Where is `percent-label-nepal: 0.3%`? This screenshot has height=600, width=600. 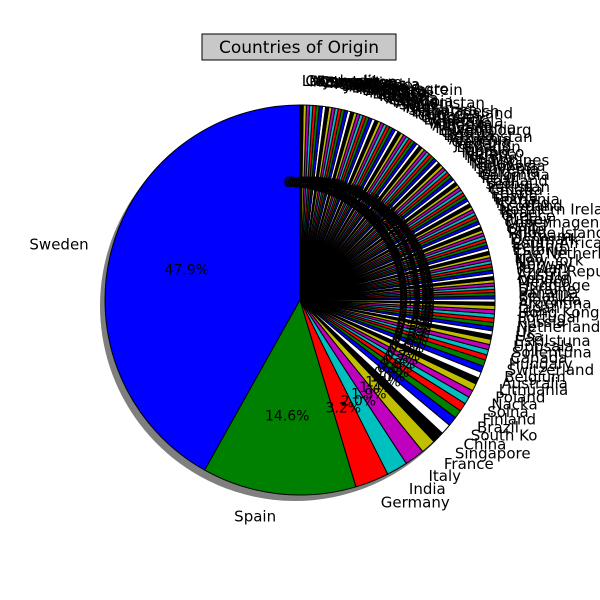 percent-label-nepal: 0.3% is located at coordinates (357, 198).